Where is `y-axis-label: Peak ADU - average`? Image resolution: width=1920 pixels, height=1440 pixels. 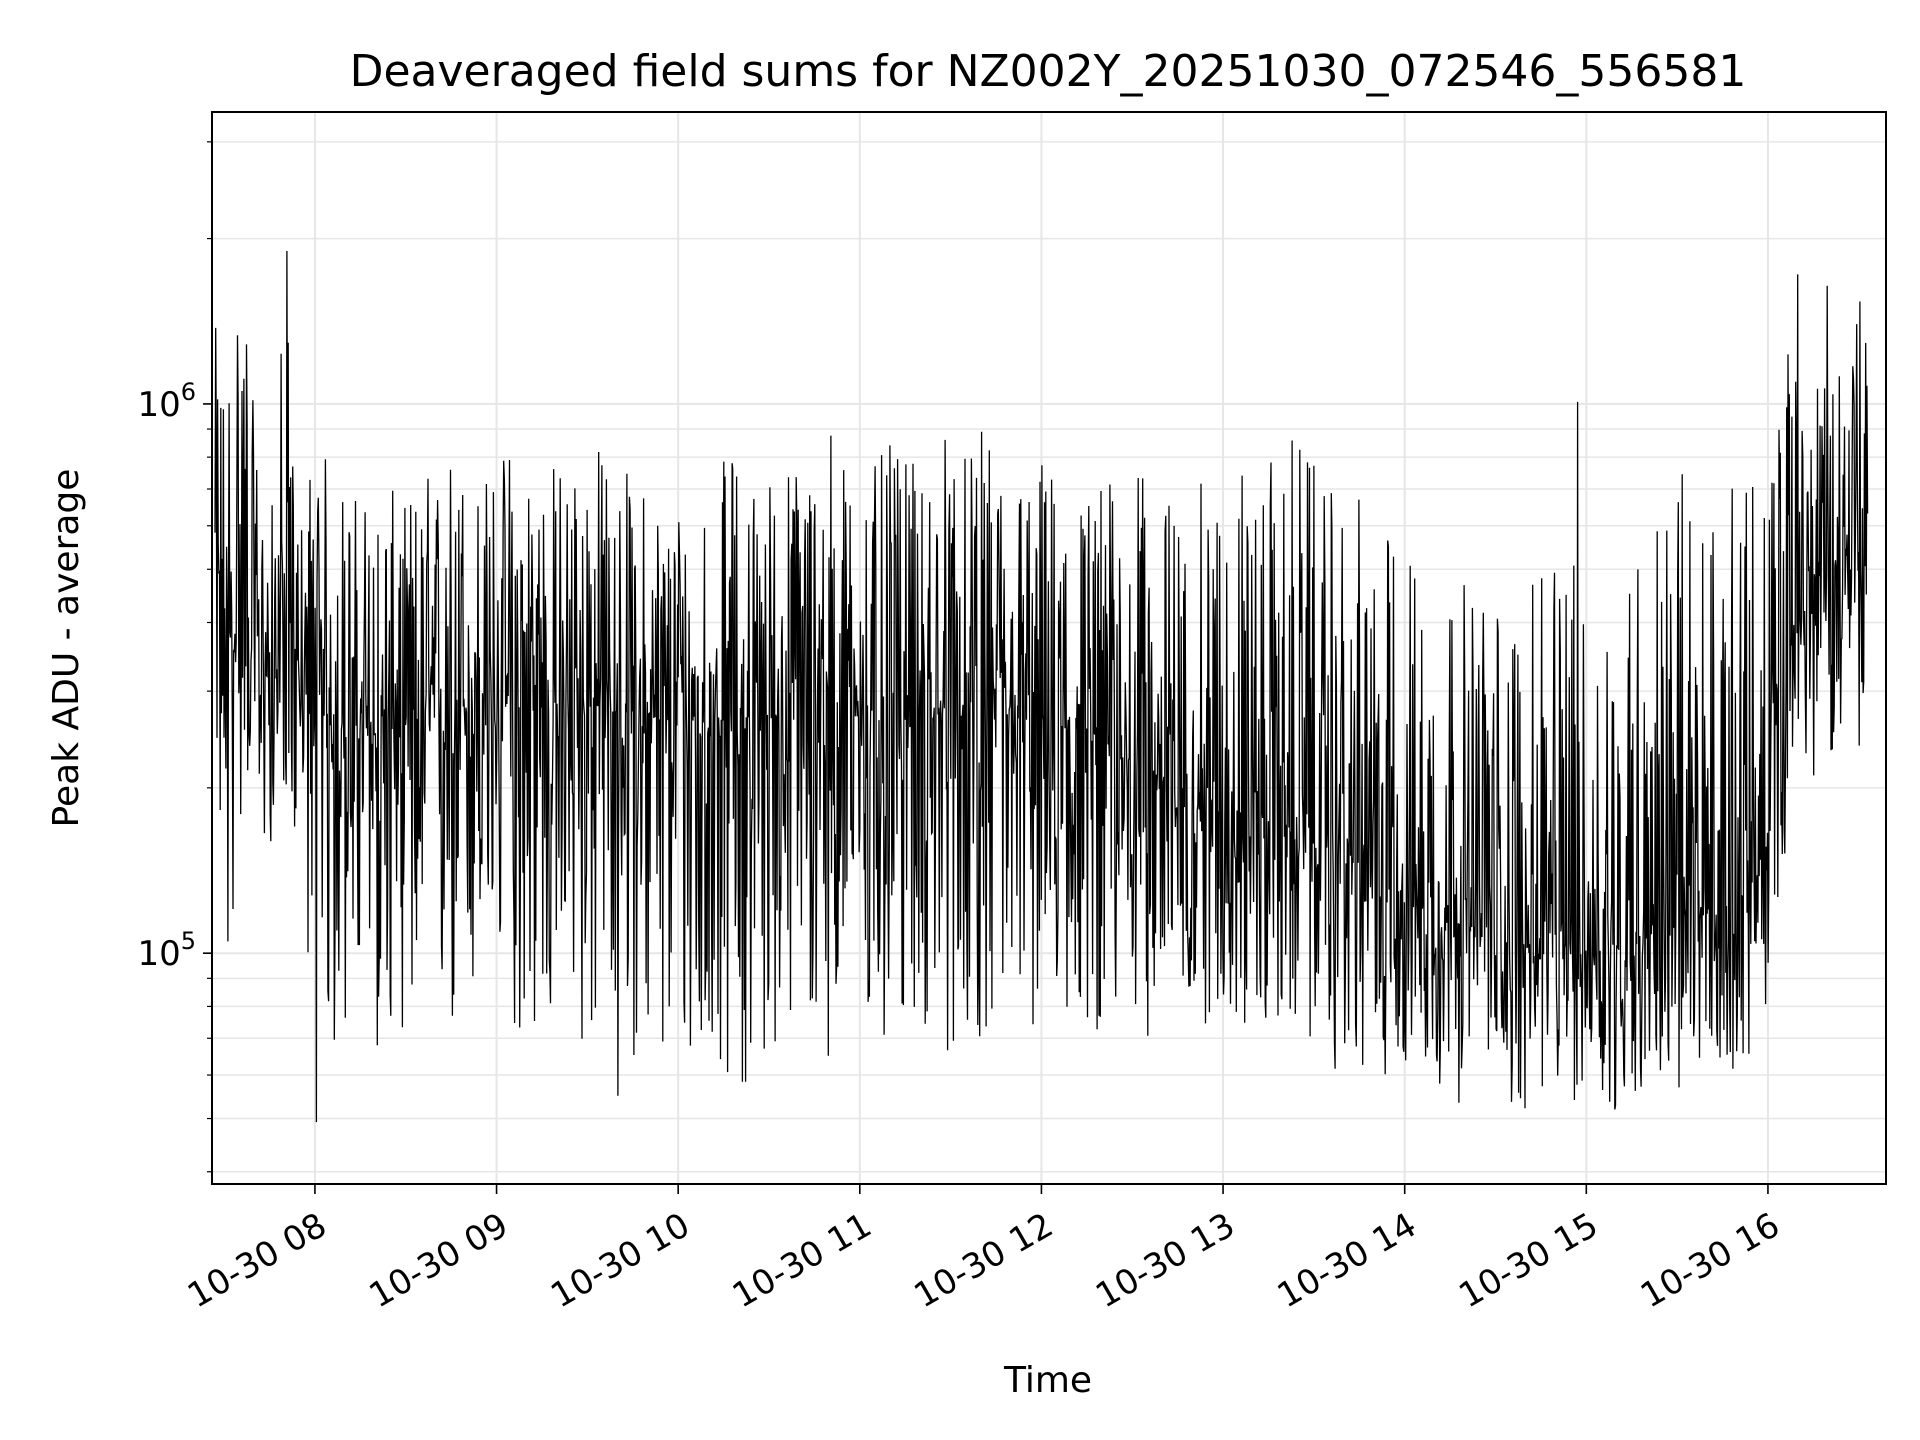 y-axis-label: Peak ADU - average is located at coordinates (66, 648).